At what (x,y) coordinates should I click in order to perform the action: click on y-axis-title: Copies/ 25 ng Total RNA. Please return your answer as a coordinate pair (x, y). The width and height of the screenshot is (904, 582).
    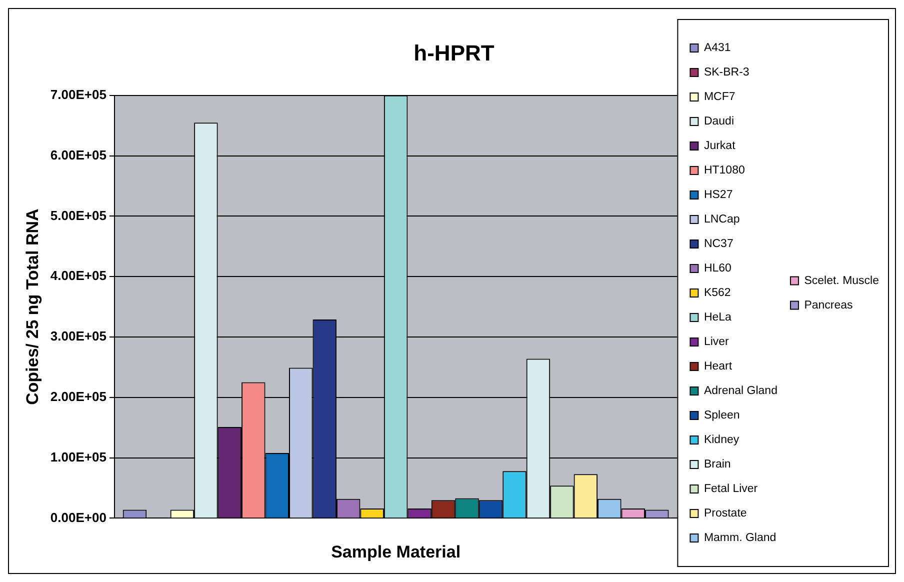
    Looking at the image, I should click on (32, 306).